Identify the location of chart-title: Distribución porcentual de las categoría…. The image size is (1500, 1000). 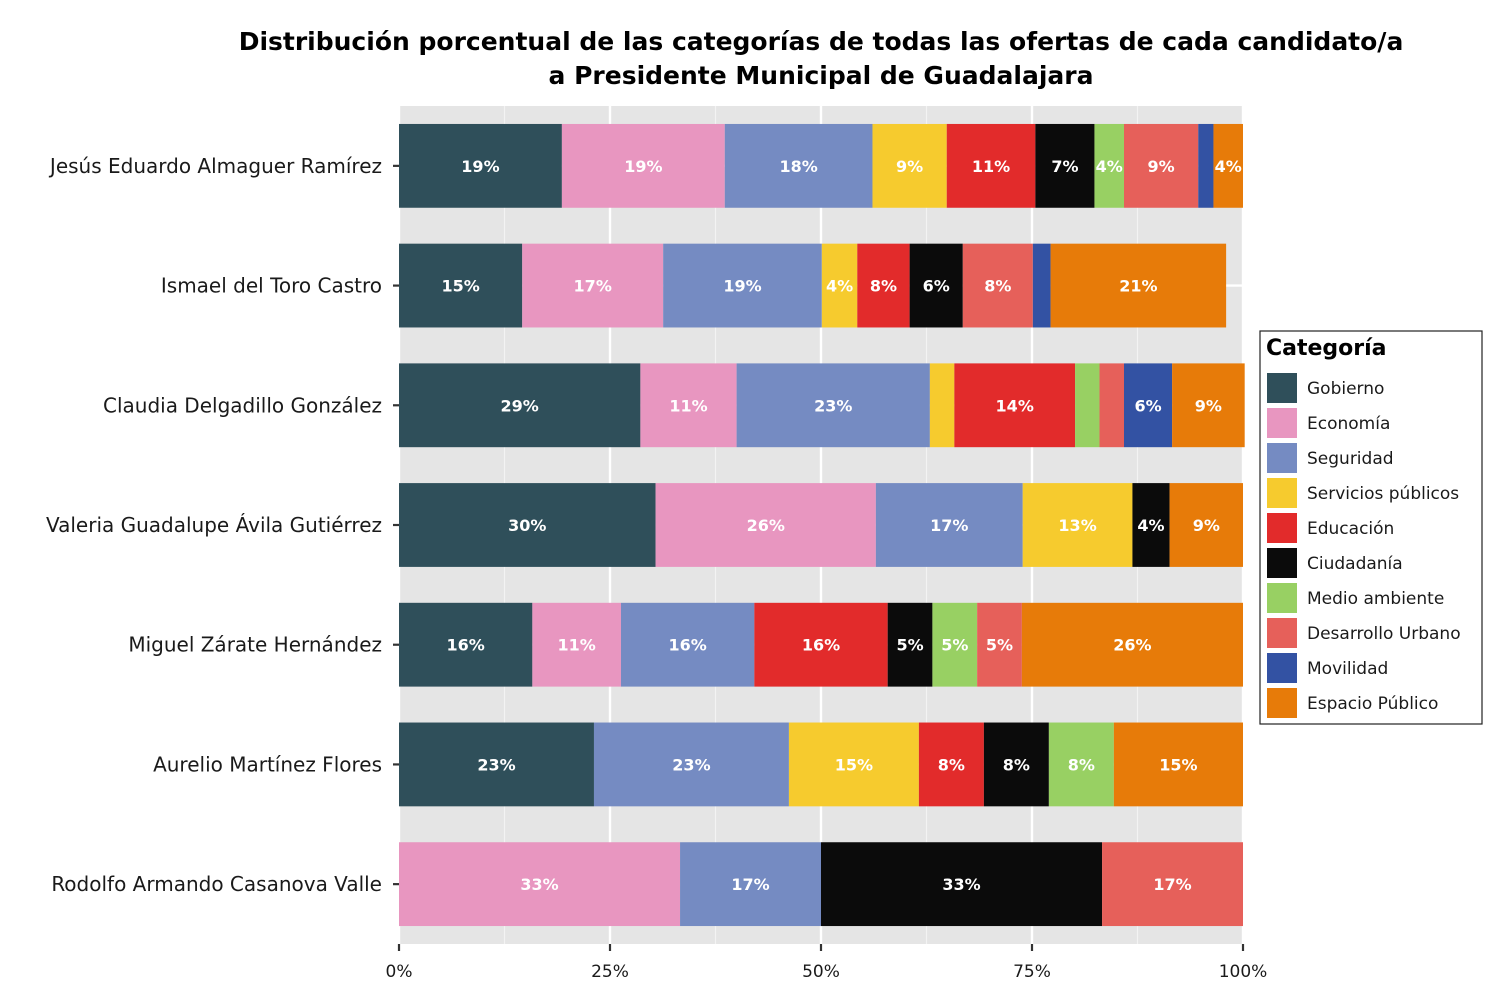
(821, 58).